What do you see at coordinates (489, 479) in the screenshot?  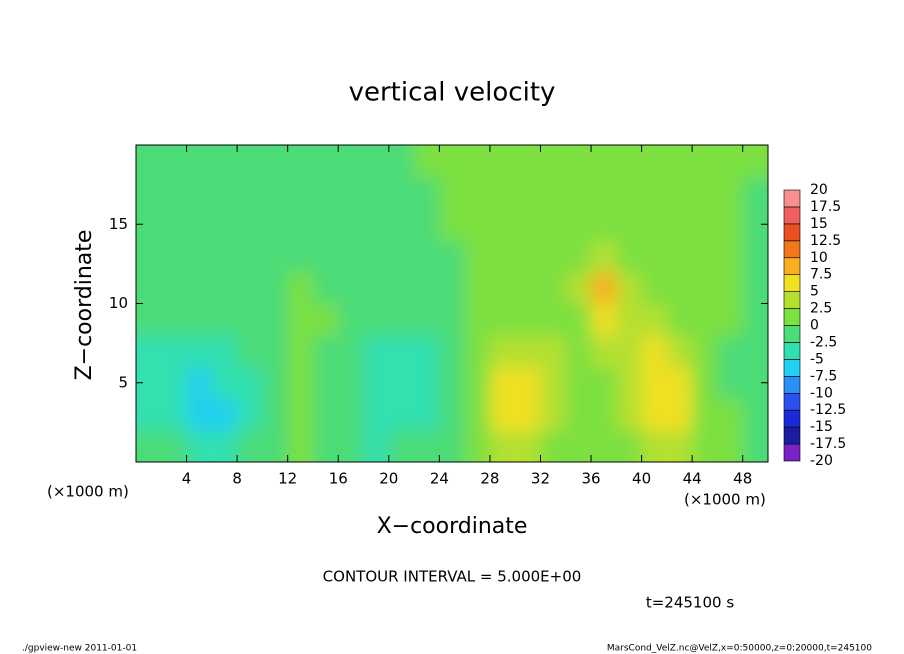 I see `x-tick-label: 28` at bounding box center [489, 479].